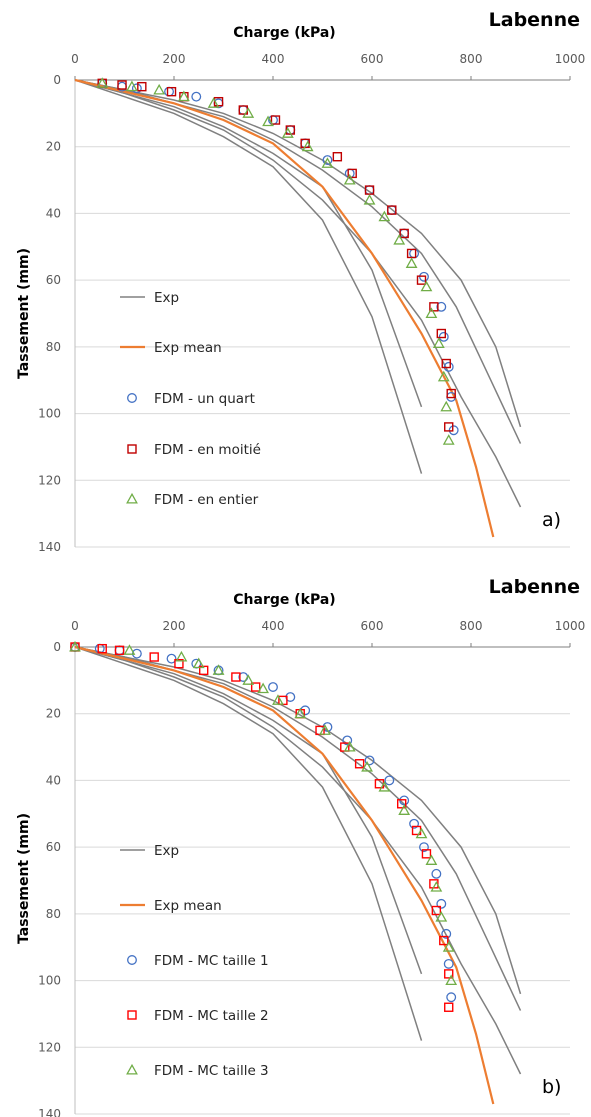 The width and height of the screenshot is (591, 1117). What do you see at coordinates (75, 59) in the screenshot?
I see `x-tick-label: 0` at bounding box center [75, 59].